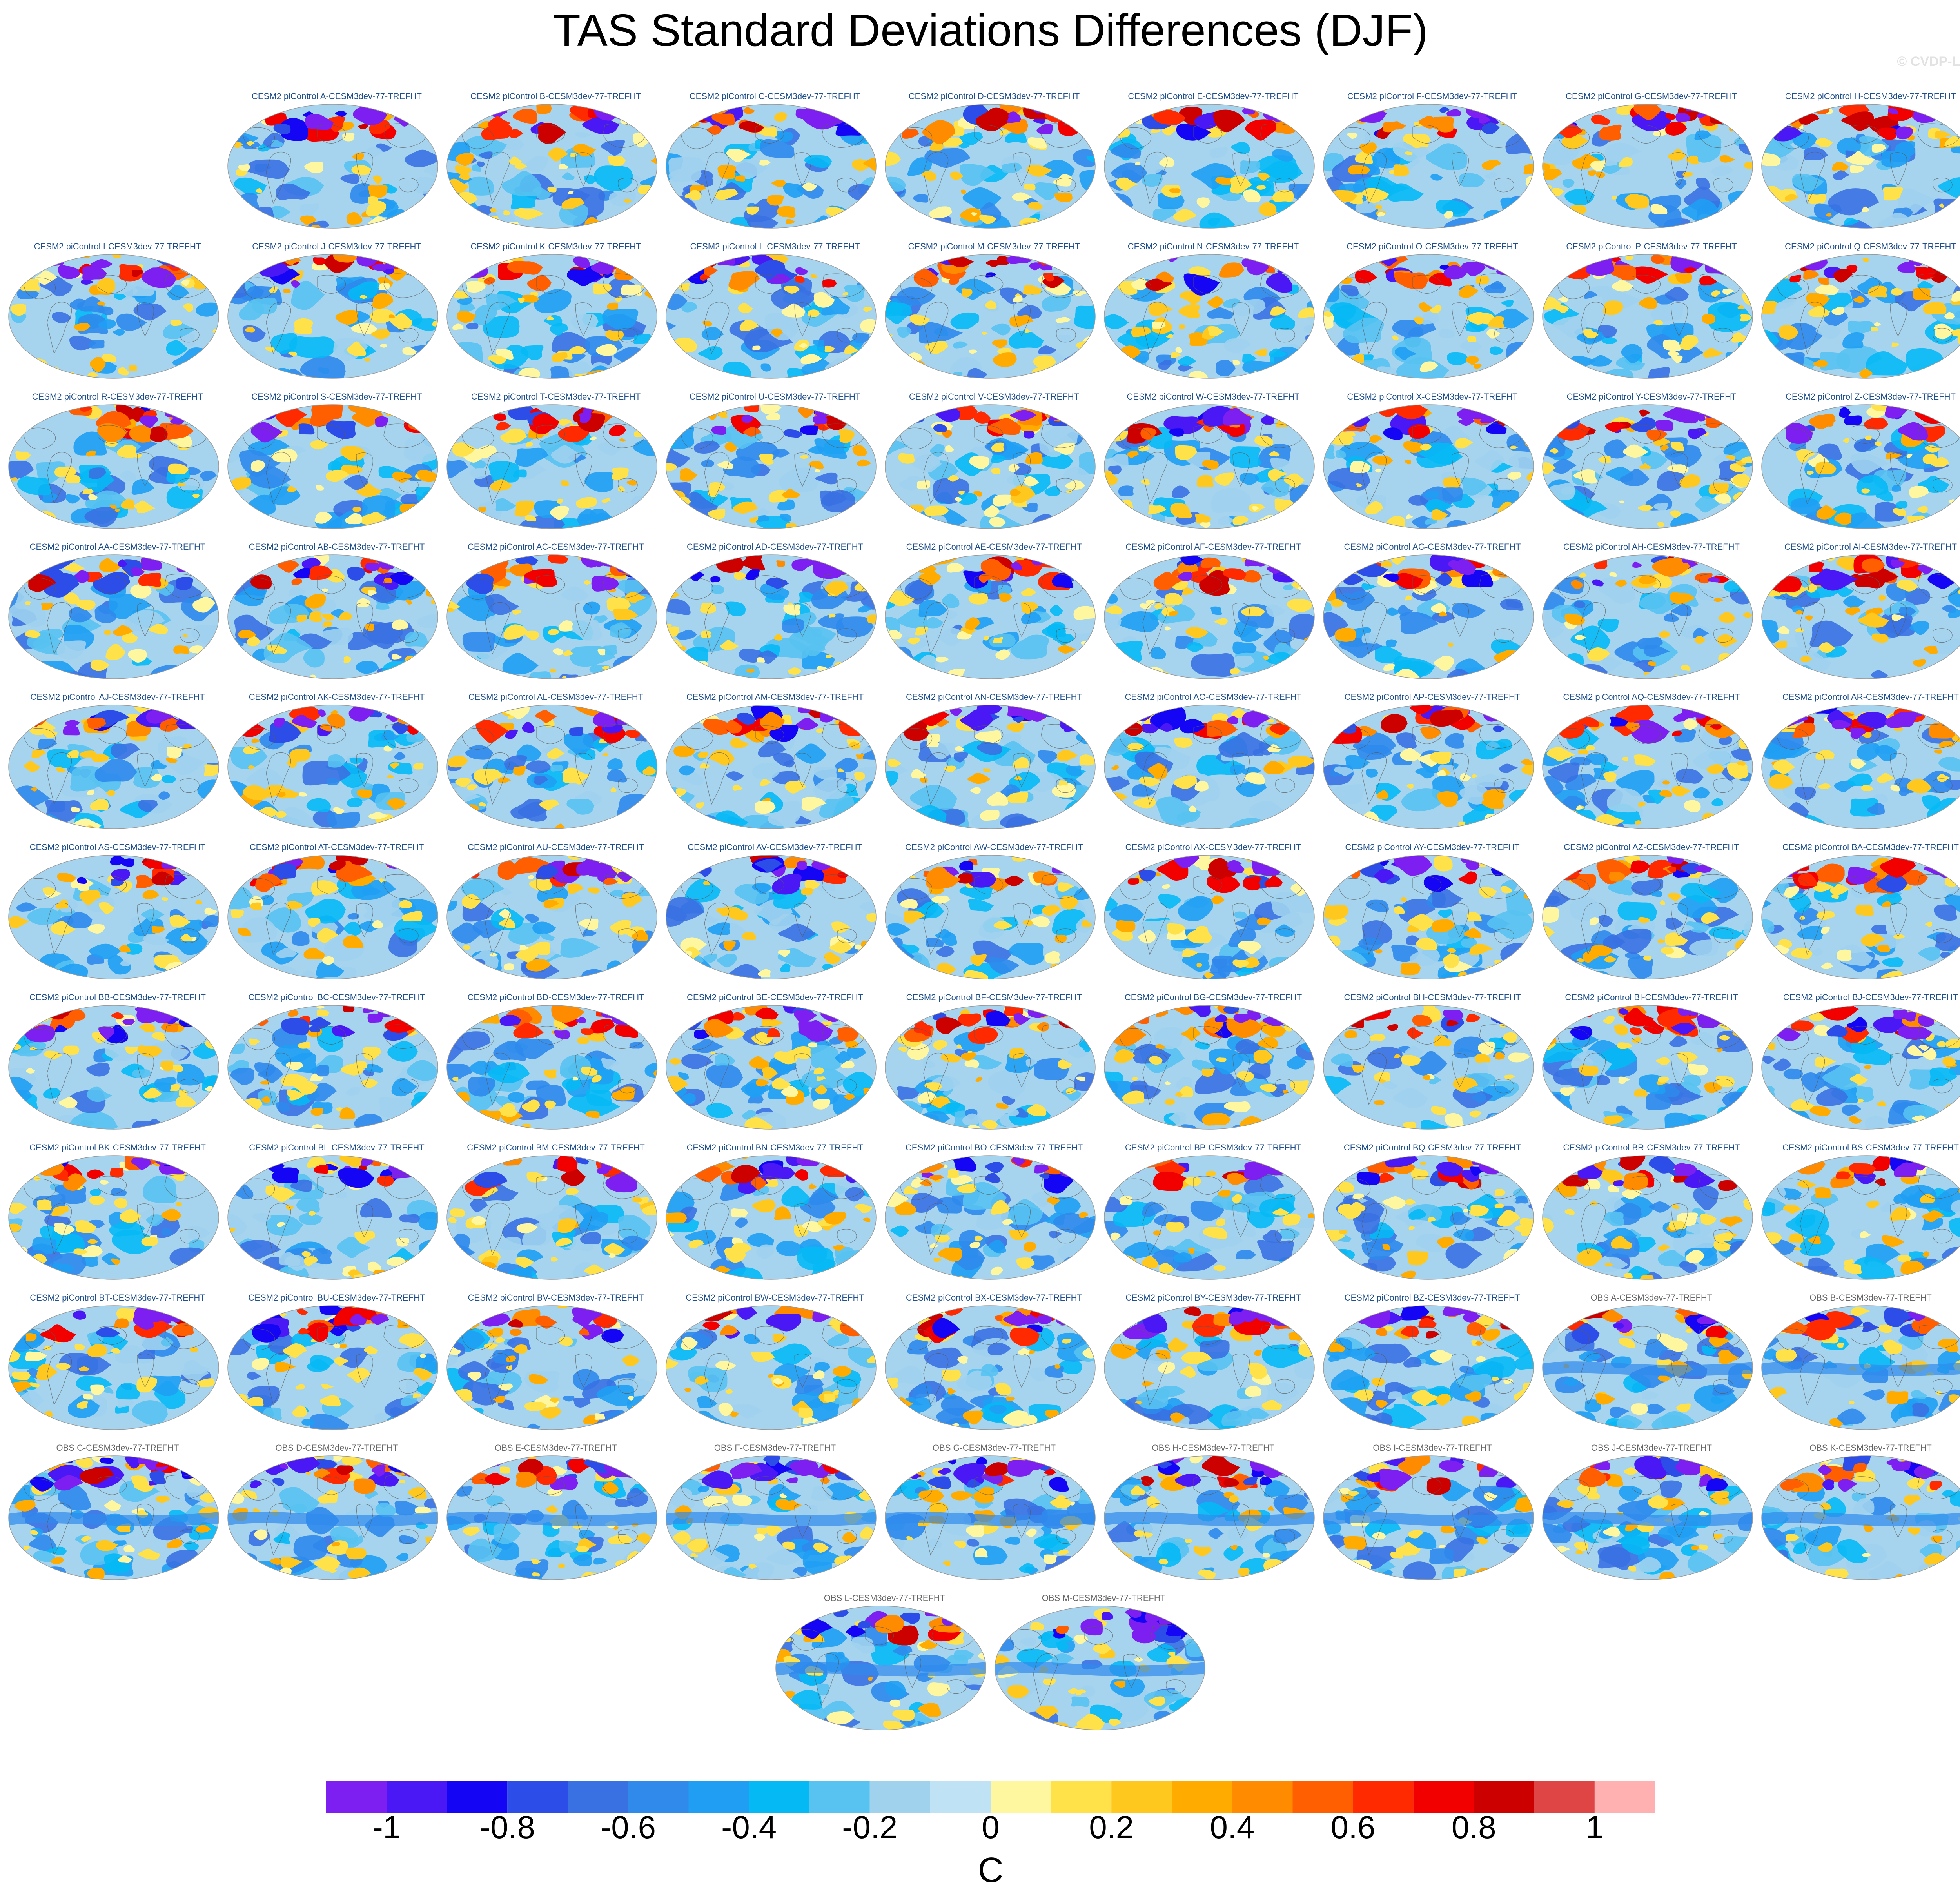 The height and width of the screenshot is (1895, 1960). What do you see at coordinates (556, 615) in the screenshot?
I see `map-panel: CESM2 piControl AC-CESM3dev-77-TREFHT` at bounding box center [556, 615].